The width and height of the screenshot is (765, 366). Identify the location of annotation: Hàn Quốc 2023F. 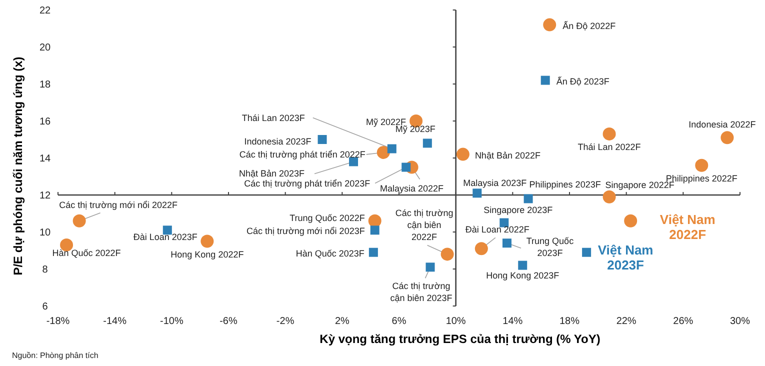
(330, 253).